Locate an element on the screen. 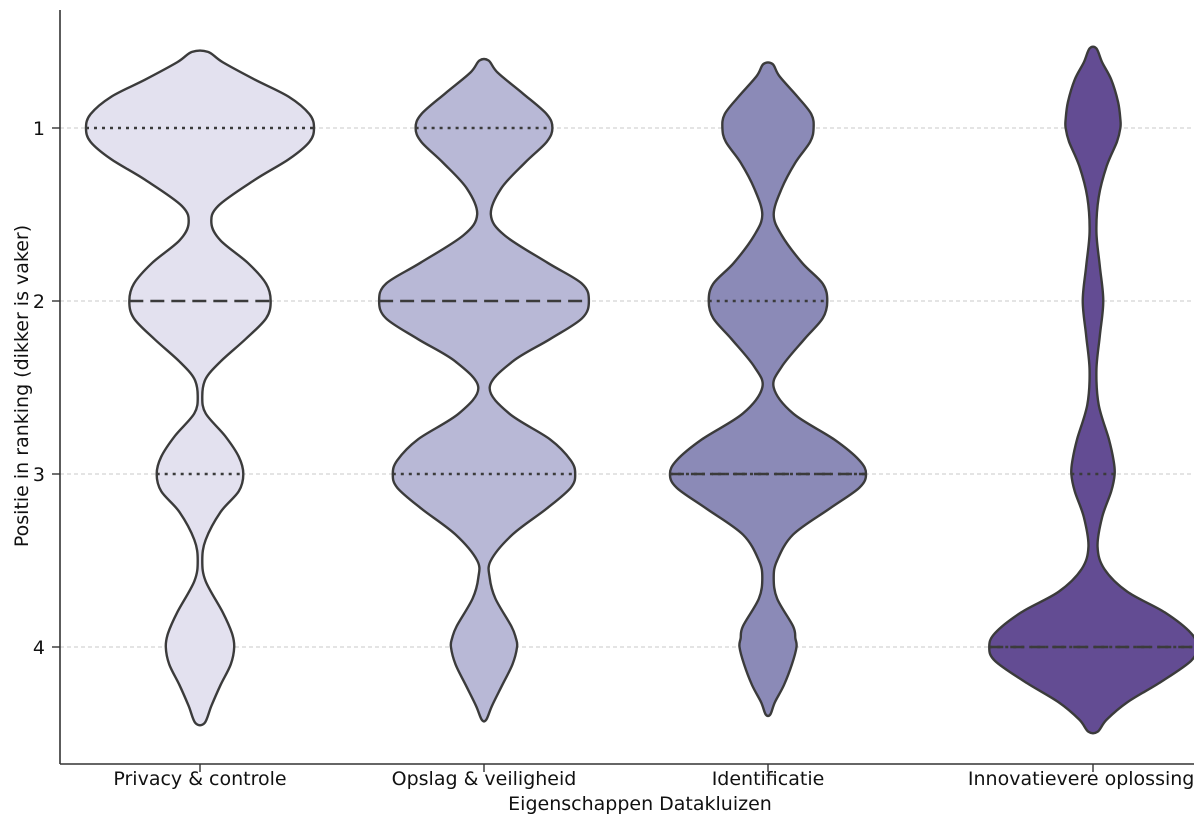 The image size is (1194, 819). y-tick-label-4: 4 is located at coordinates (39, 648).